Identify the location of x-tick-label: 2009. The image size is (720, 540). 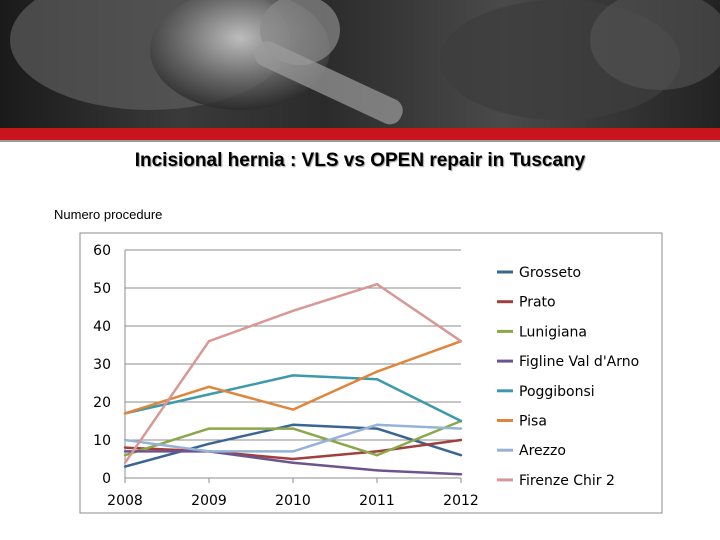
(209, 501).